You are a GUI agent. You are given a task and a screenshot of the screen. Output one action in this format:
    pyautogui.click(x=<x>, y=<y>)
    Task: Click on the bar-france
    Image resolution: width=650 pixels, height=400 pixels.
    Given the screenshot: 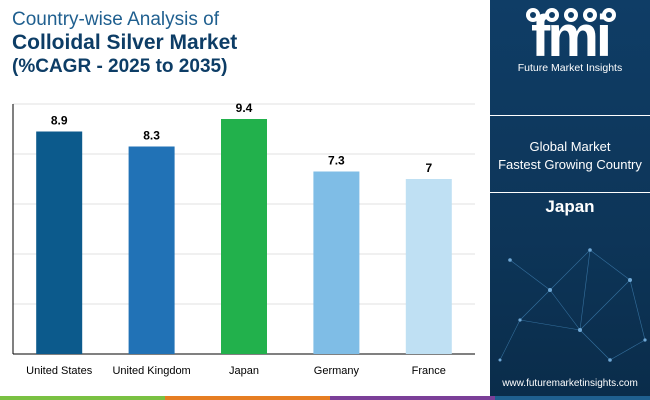 What is the action you would take?
    pyautogui.click(x=428, y=266)
    